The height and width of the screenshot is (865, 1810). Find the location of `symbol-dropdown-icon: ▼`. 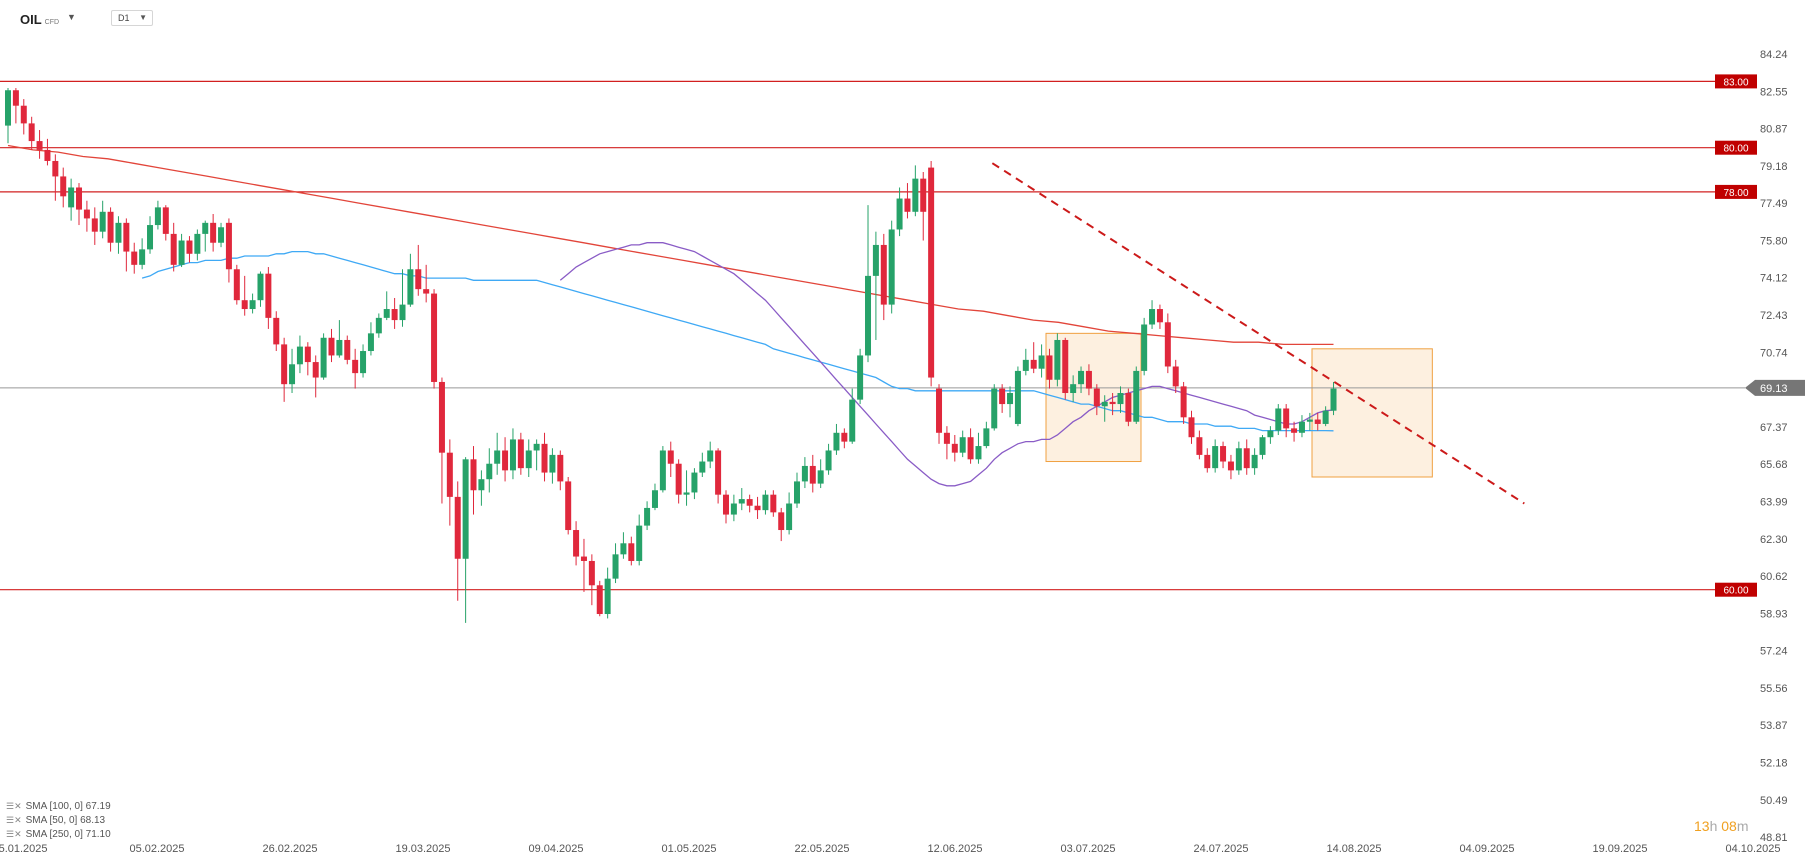

symbol-dropdown-icon: ▼ is located at coordinates (71, 17).